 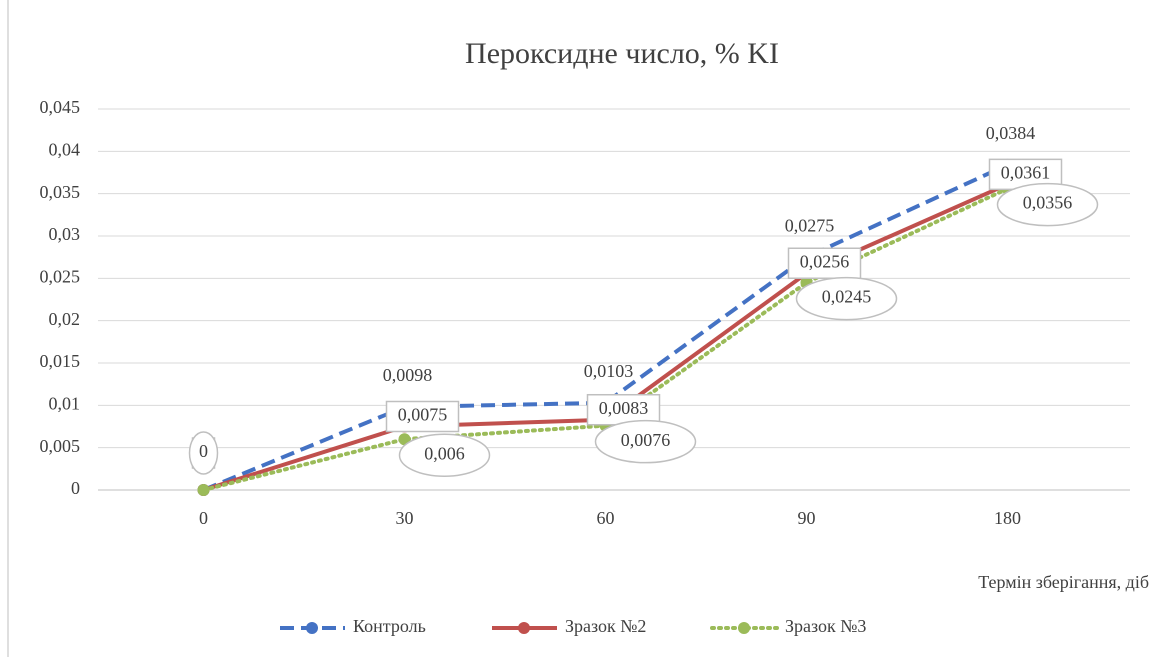 I want to click on y-tick-label: 0,045, so click(x=60, y=107).